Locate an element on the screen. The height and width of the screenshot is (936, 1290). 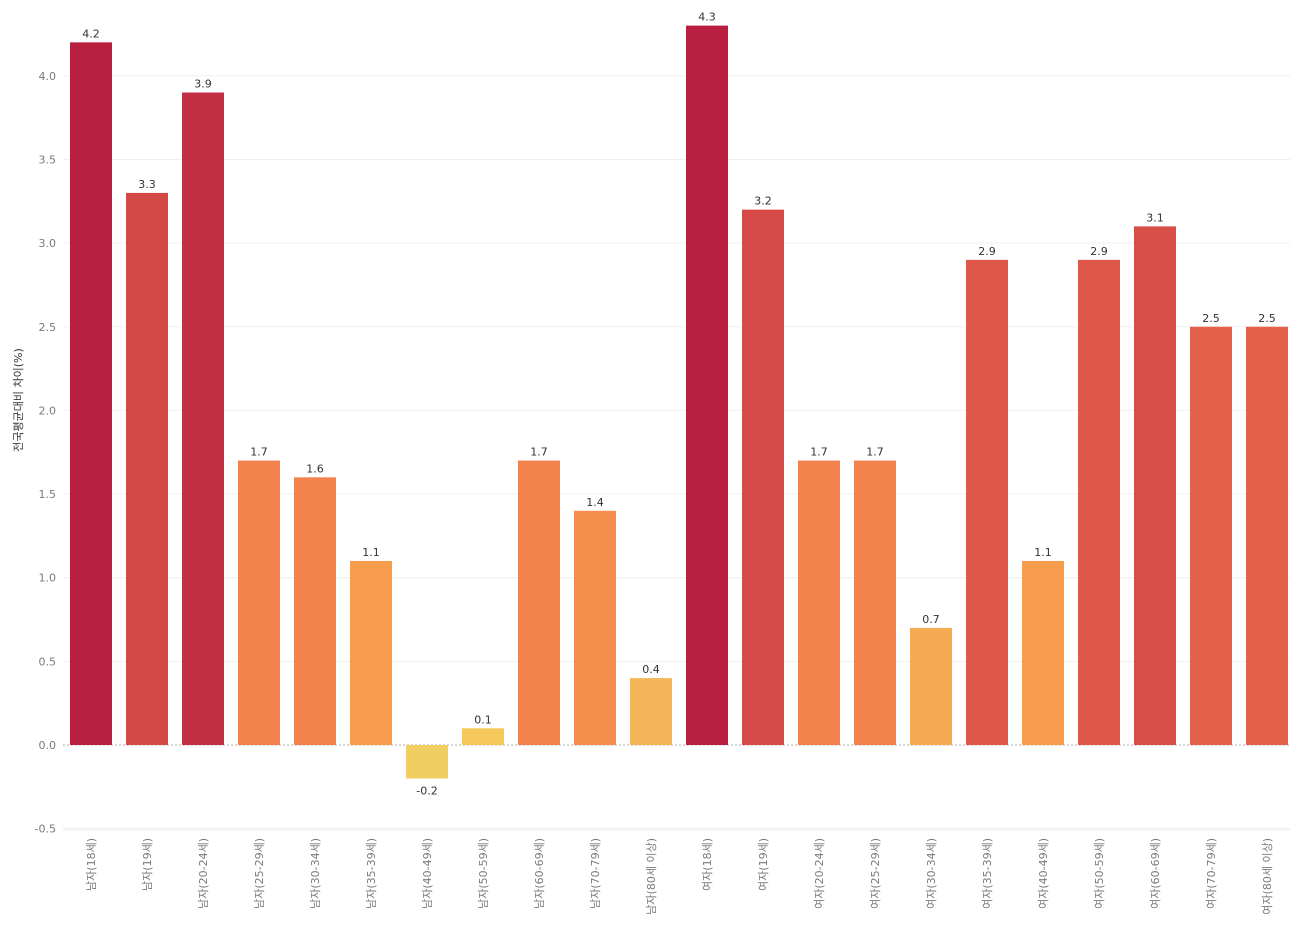
x-tick-label: 여자(50-59세) is located at coordinates (1099, 873).